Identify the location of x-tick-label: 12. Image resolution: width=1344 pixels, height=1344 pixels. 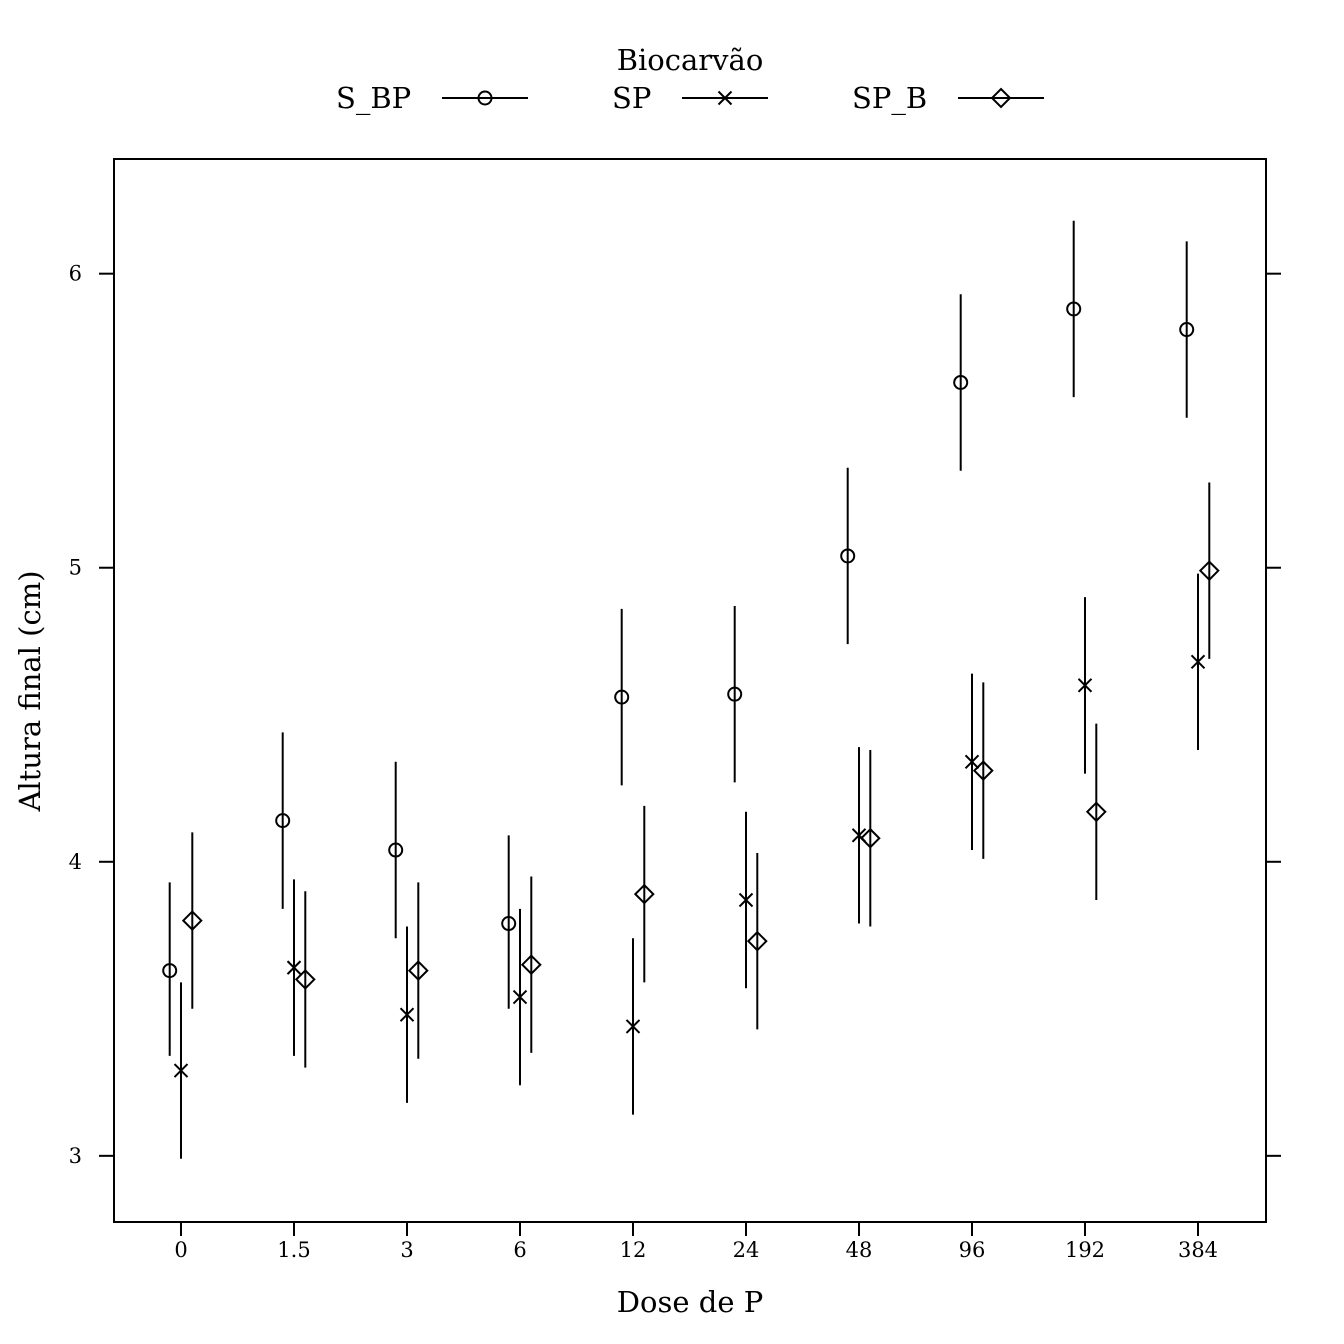
(633, 1250).